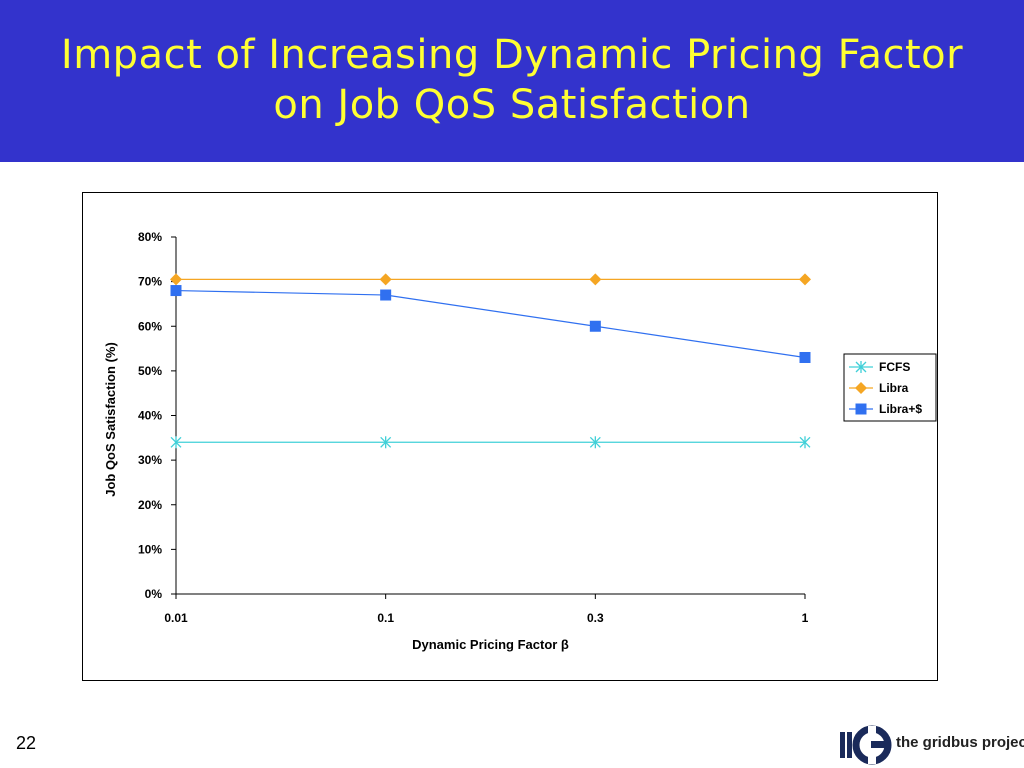 The width and height of the screenshot is (1024, 768). What do you see at coordinates (861, 367) in the screenshot?
I see `legend-marker-fcfs` at bounding box center [861, 367].